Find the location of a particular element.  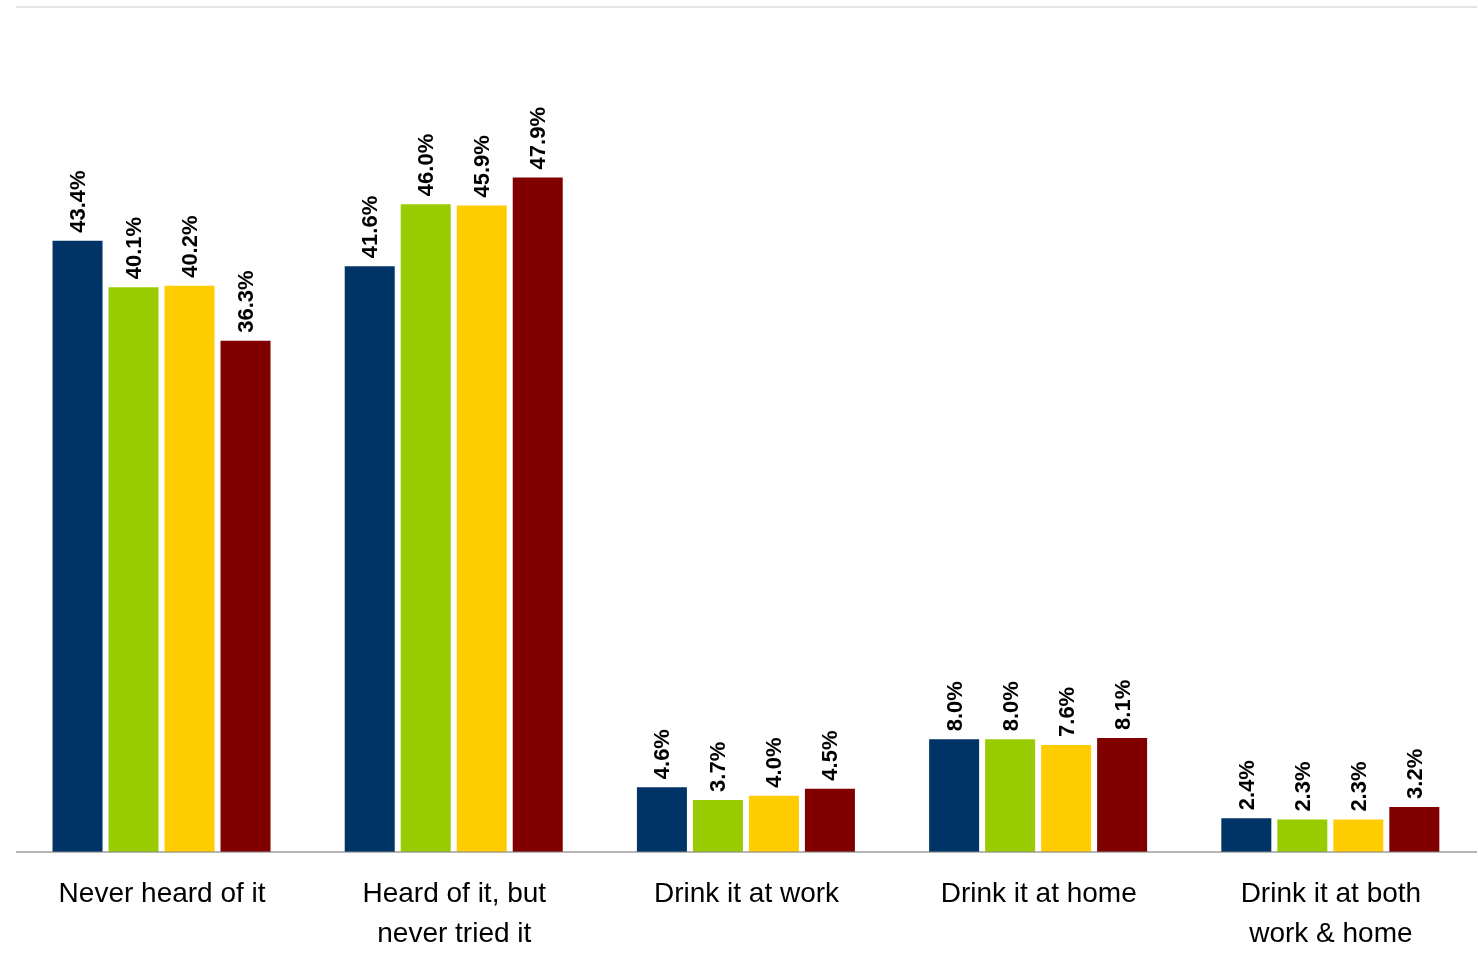

data-label: 4.0% is located at coordinates (774, 762).